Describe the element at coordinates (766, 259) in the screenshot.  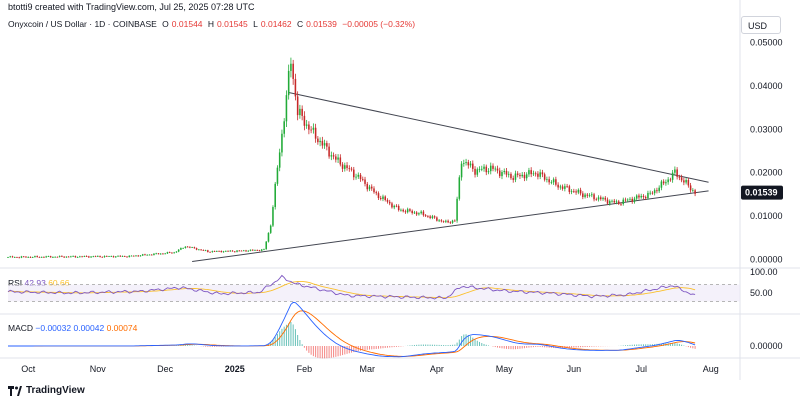
I see `price-tick-label: 0.00000` at that location.